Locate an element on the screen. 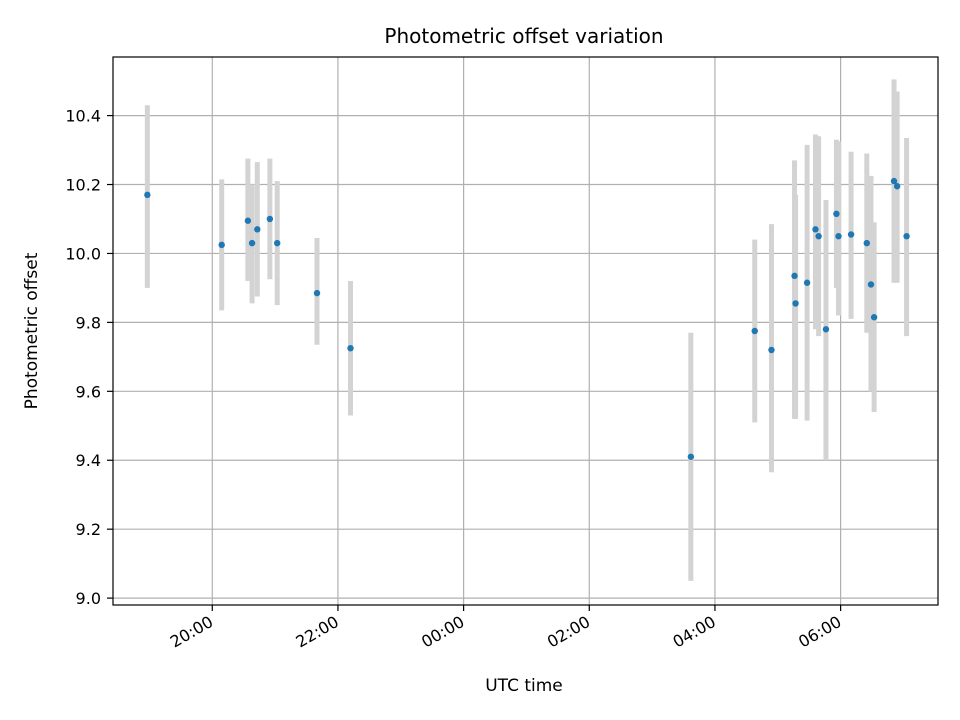 Image resolution: width=960 pixels, height=720 pixels. x-axis-label: UTC time is located at coordinates (524, 686).